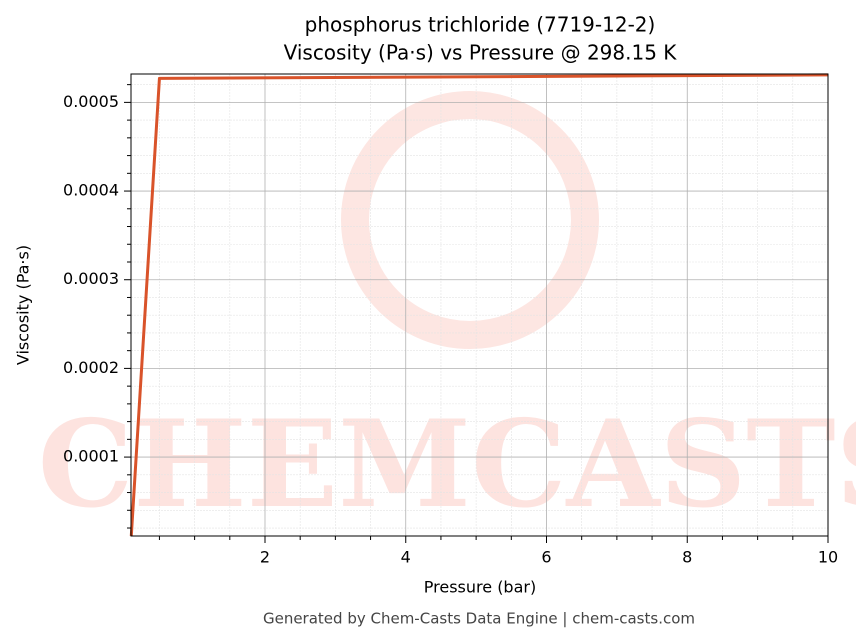 This screenshot has height=644, width=856. What do you see at coordinates (480, 587) in the screenshot?
I see `x-axis-label: Pressure (bar)` at bounding box center [480, 587].